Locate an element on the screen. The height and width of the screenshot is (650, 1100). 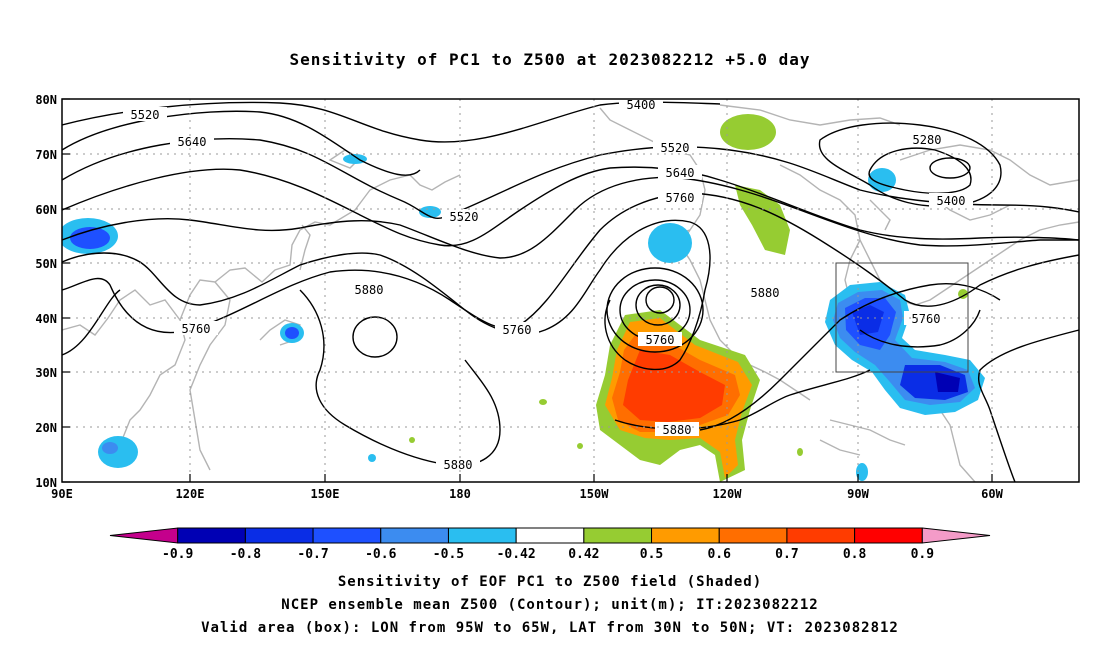
lat-tick-label: 40N is located at coordinates (46, 319).